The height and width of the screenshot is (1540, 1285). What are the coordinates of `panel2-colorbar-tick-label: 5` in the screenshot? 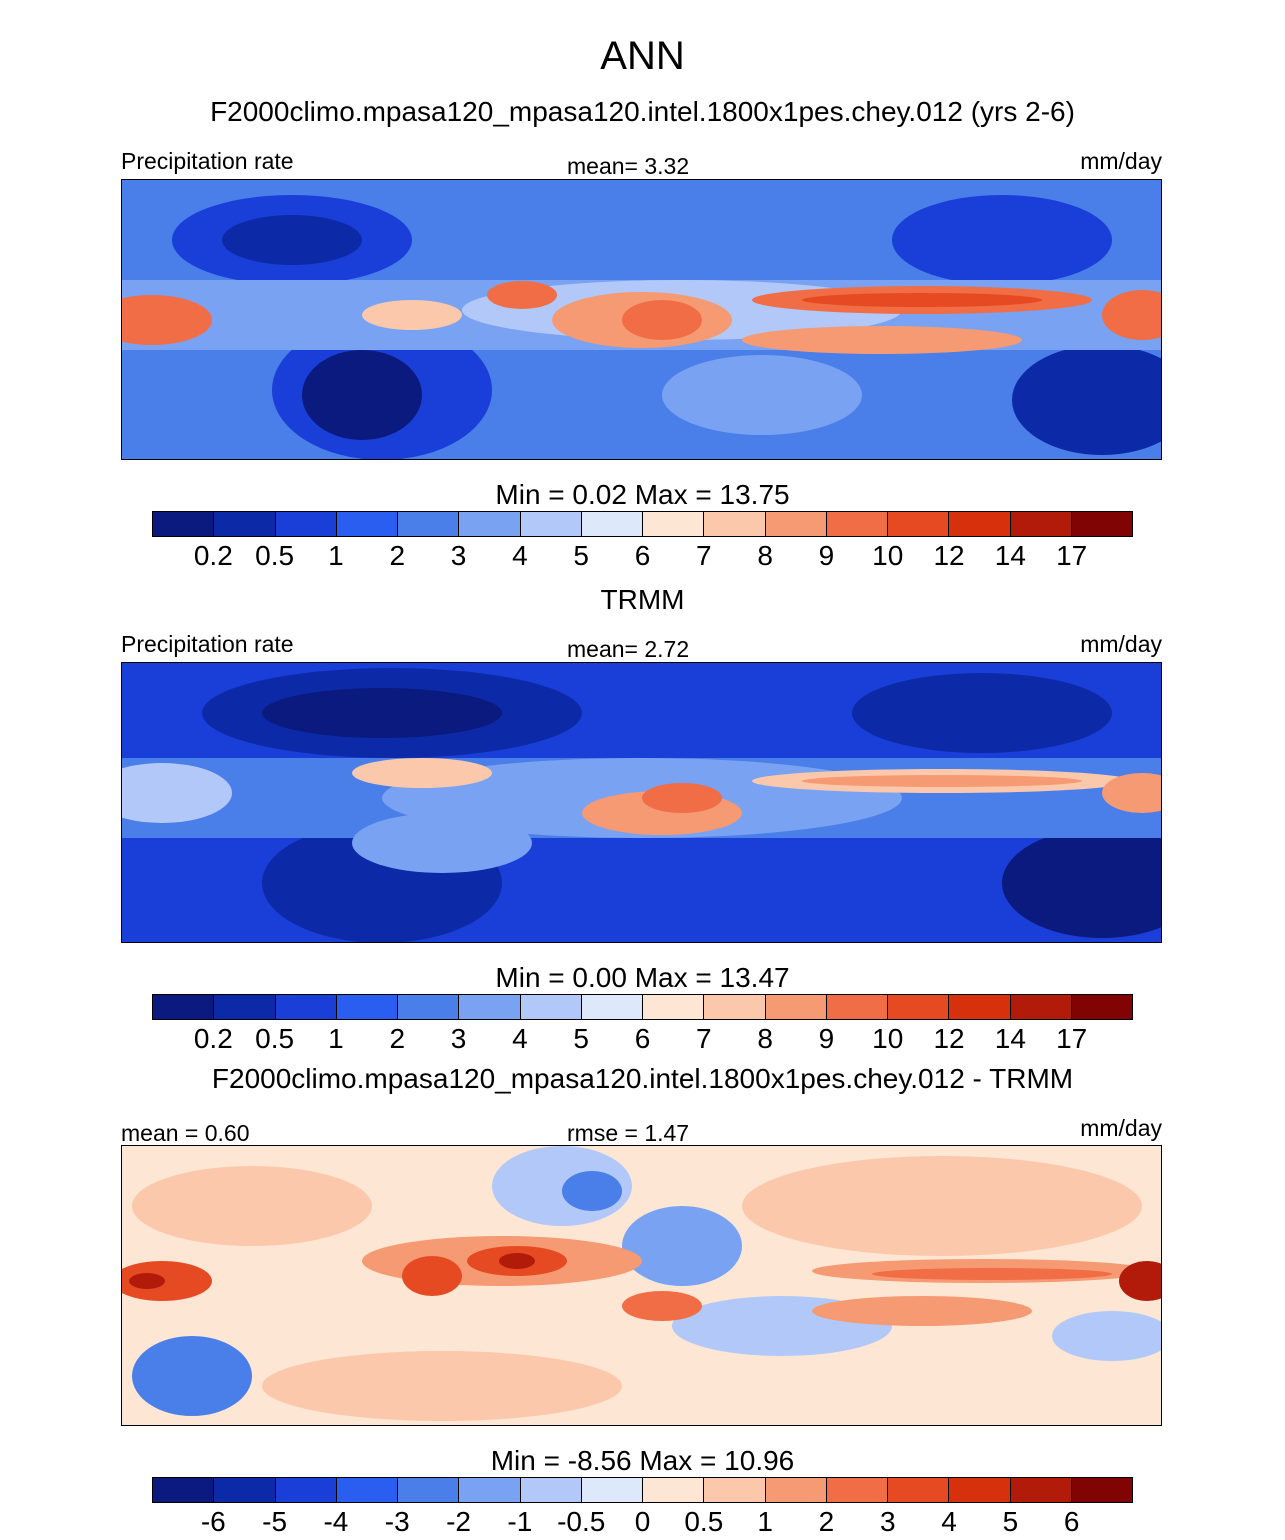 It's located at (581, 1038).